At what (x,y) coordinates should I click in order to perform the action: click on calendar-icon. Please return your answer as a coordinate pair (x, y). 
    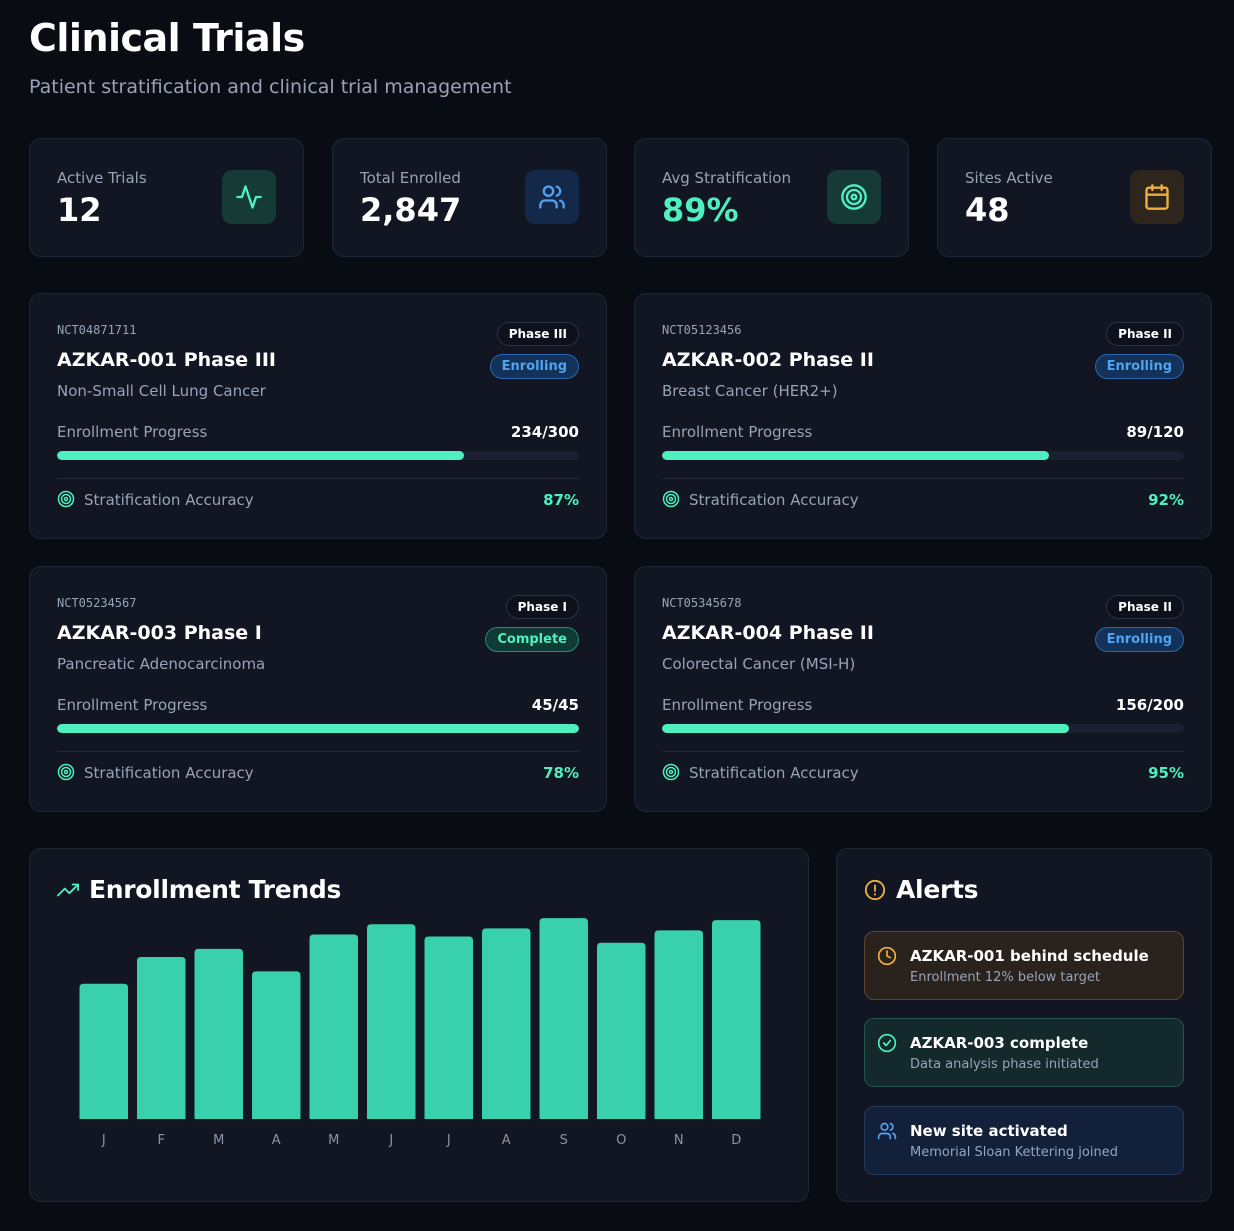
    Looking at the image, I should click on (1157, 197).